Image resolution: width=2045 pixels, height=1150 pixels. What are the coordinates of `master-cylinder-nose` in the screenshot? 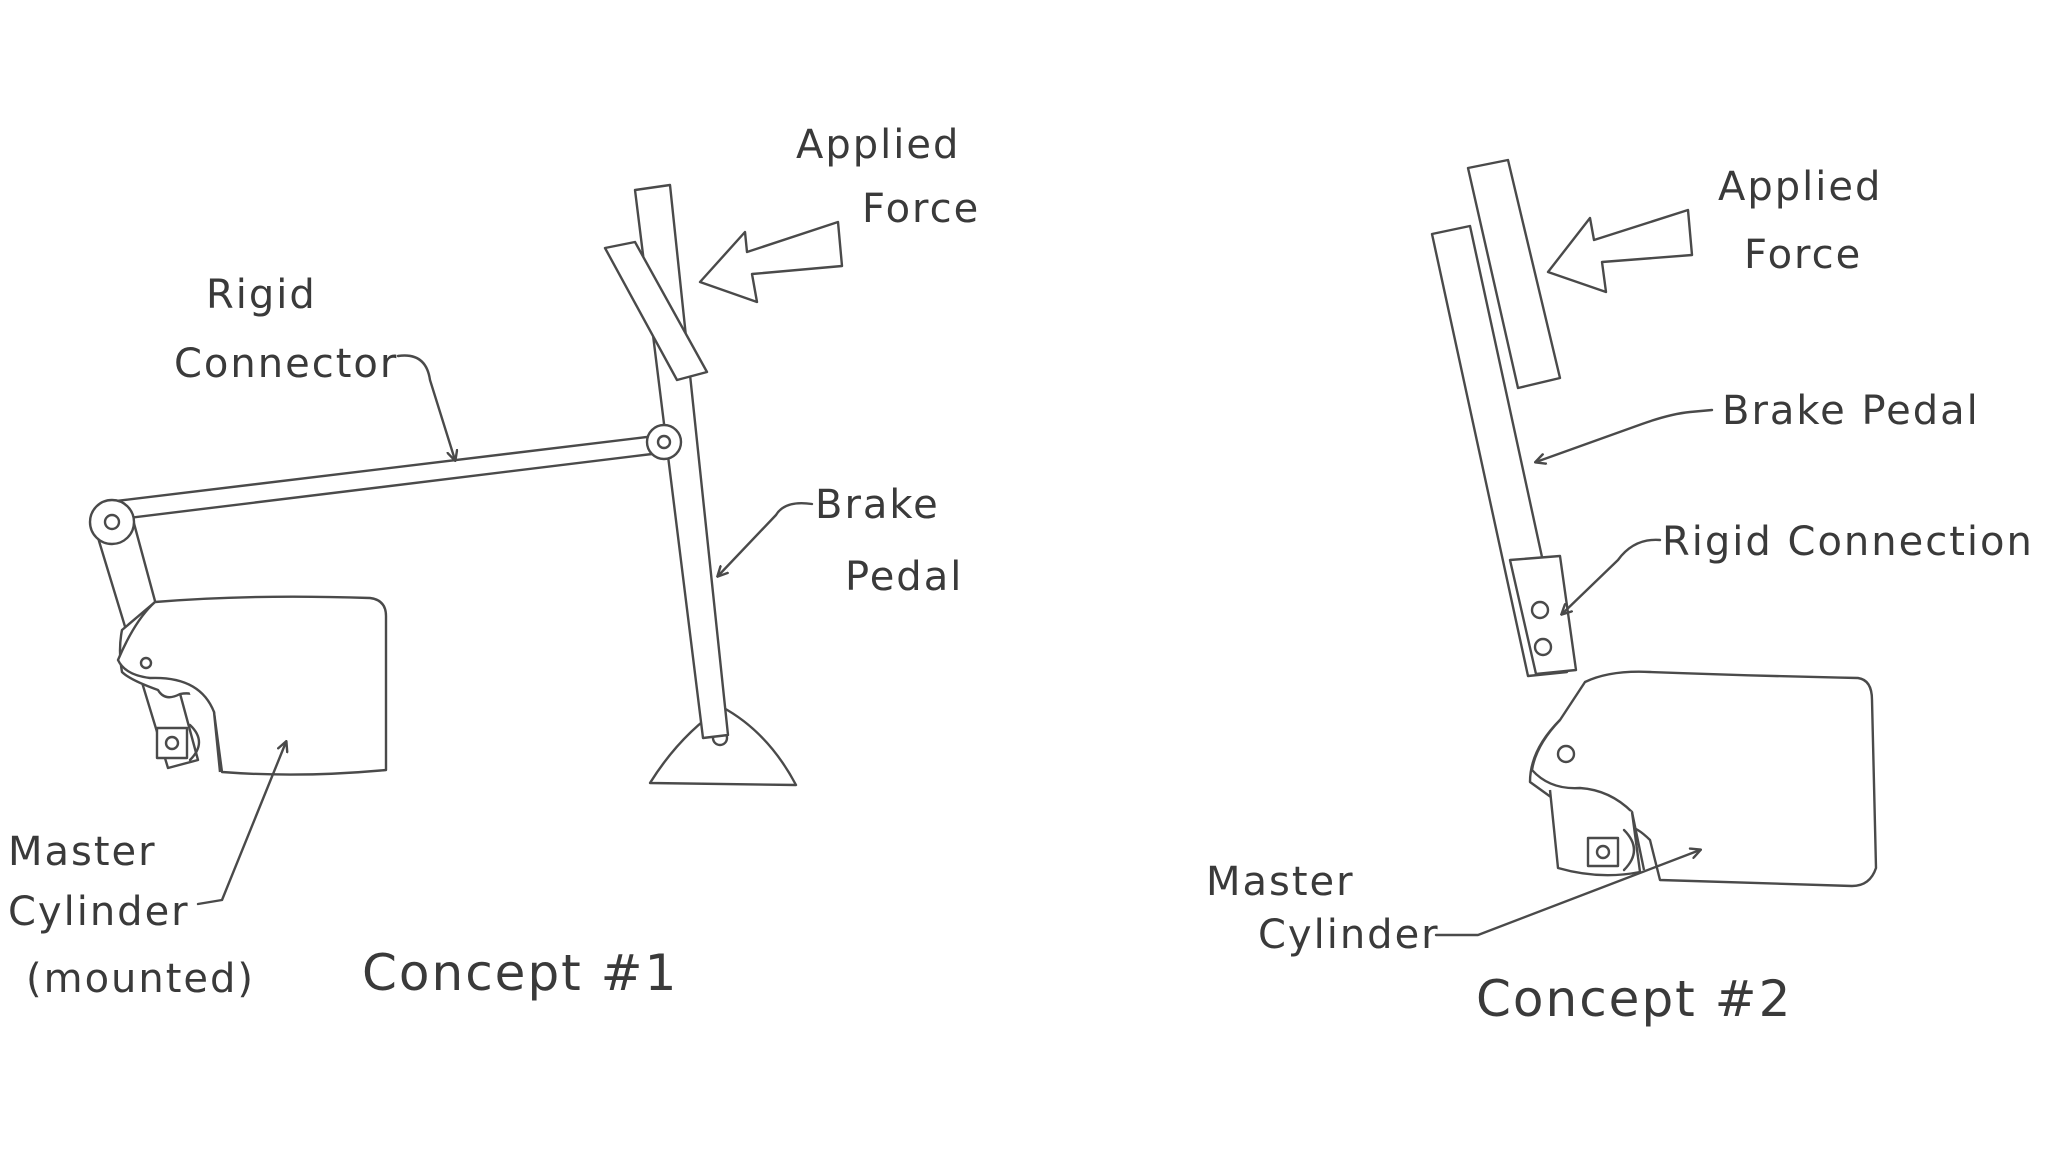 It's located at (169, 687).